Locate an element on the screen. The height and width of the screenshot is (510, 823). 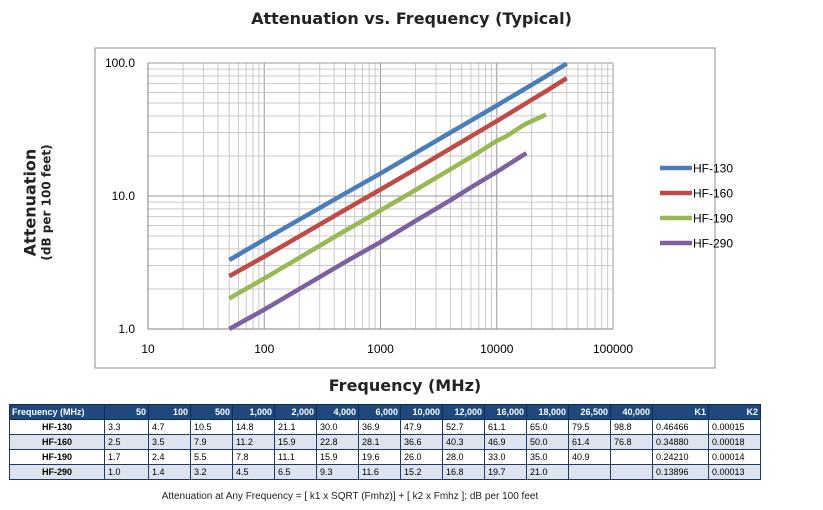
column-header: 100 is located at coordinates (169, 412).